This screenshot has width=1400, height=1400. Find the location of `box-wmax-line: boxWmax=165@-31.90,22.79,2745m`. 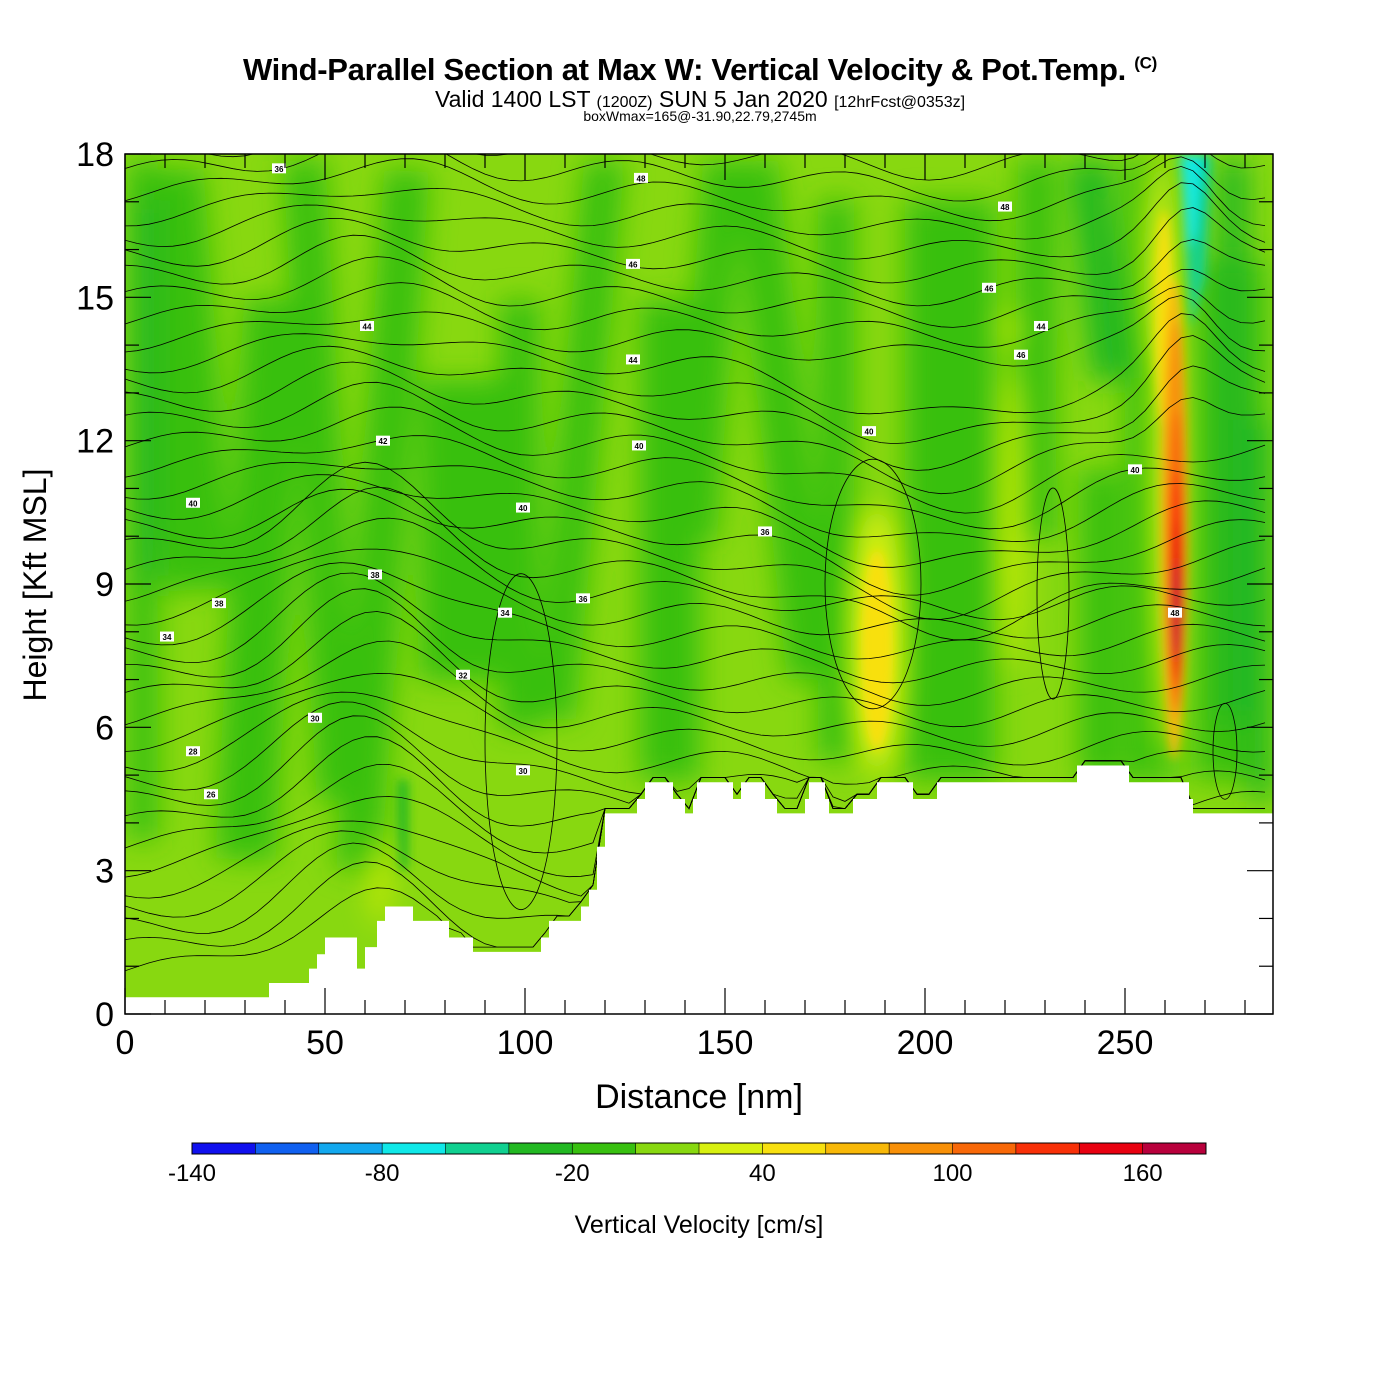

box-wmax-line: boxWmax=165@-31.90,22.79,2745m is located at coordinates (700, 116).